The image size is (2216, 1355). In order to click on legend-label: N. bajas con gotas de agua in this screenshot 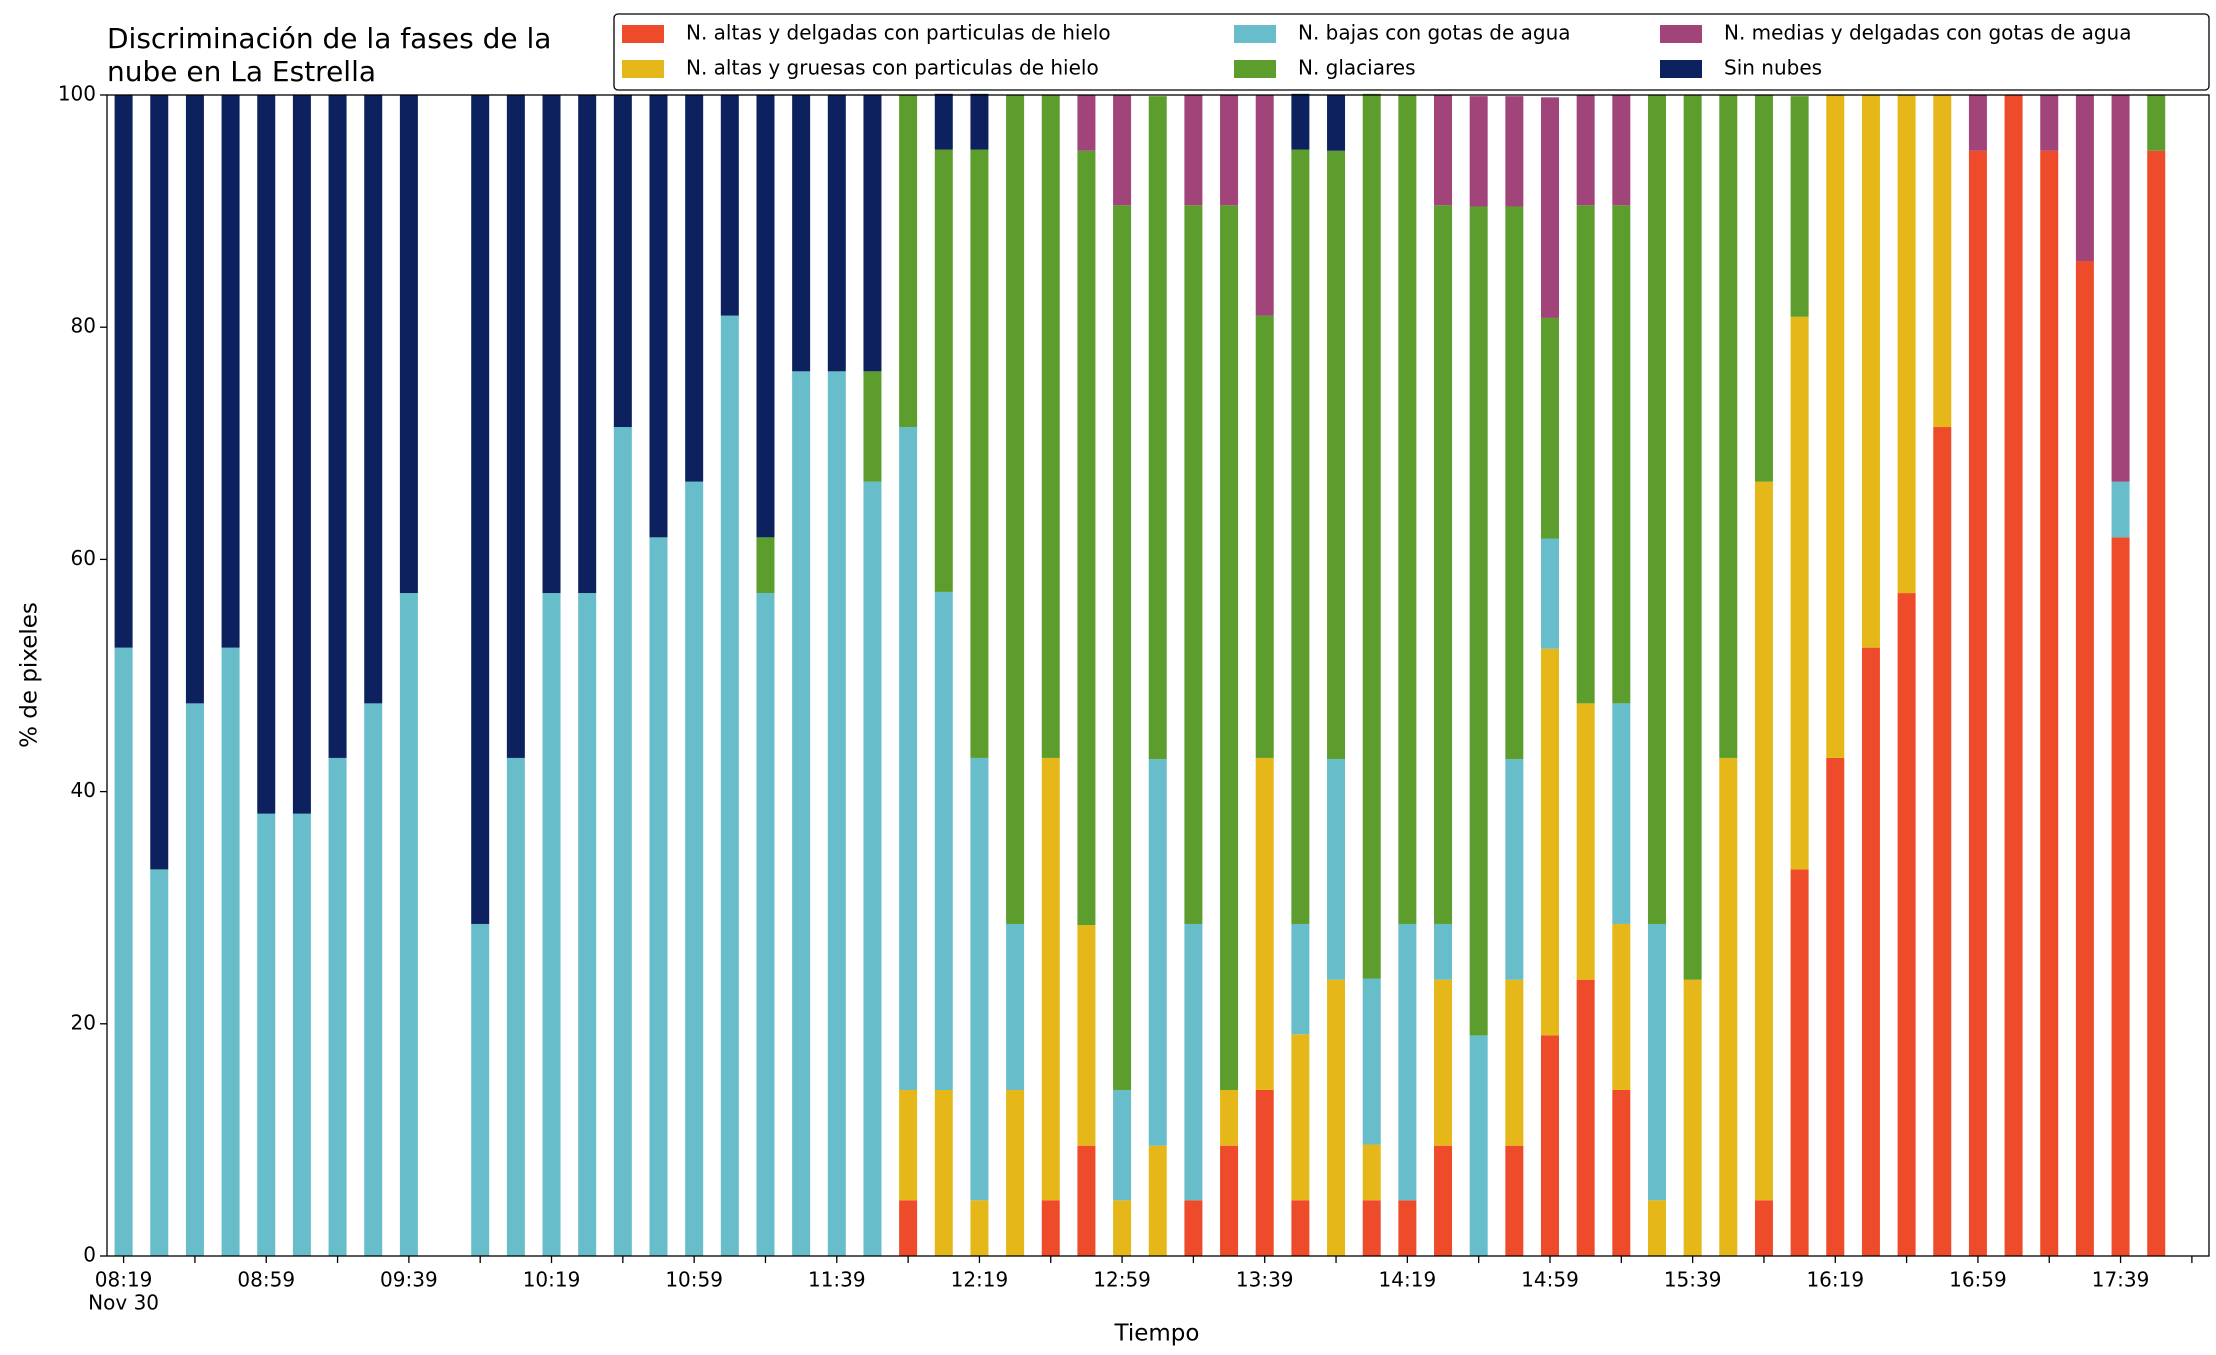, I will do `click(1434, 33)`.